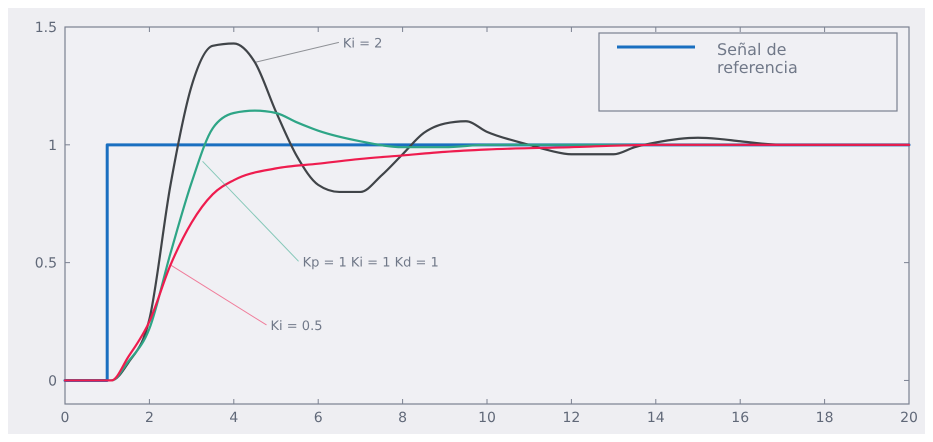 This screenshot has height=442, width=933. I want to click on x-tick-label: 12, so click(571, 418).